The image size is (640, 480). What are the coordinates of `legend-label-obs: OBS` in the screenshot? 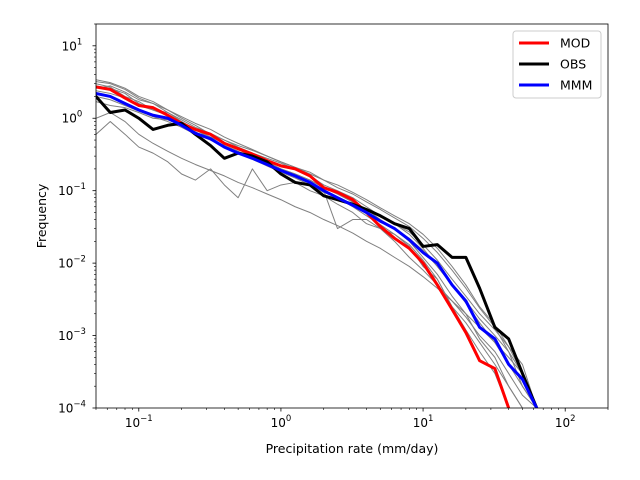 It's located at (573, 64).